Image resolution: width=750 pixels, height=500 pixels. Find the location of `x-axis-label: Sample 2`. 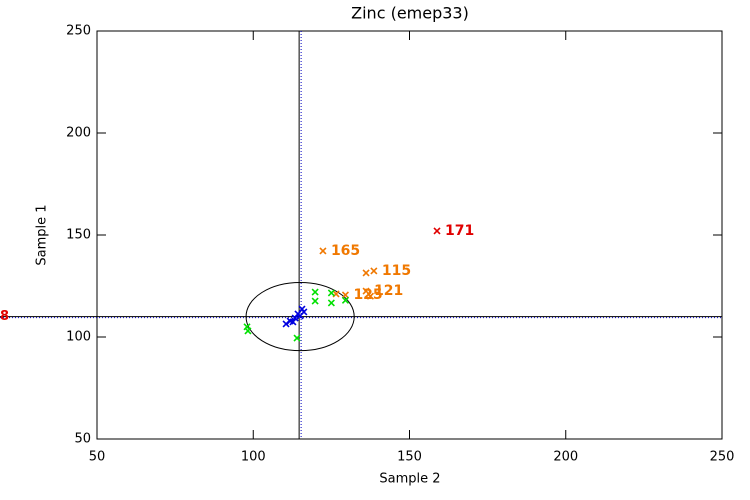

x-axis-label: Sample 2 is located at coordinates (409, 479).